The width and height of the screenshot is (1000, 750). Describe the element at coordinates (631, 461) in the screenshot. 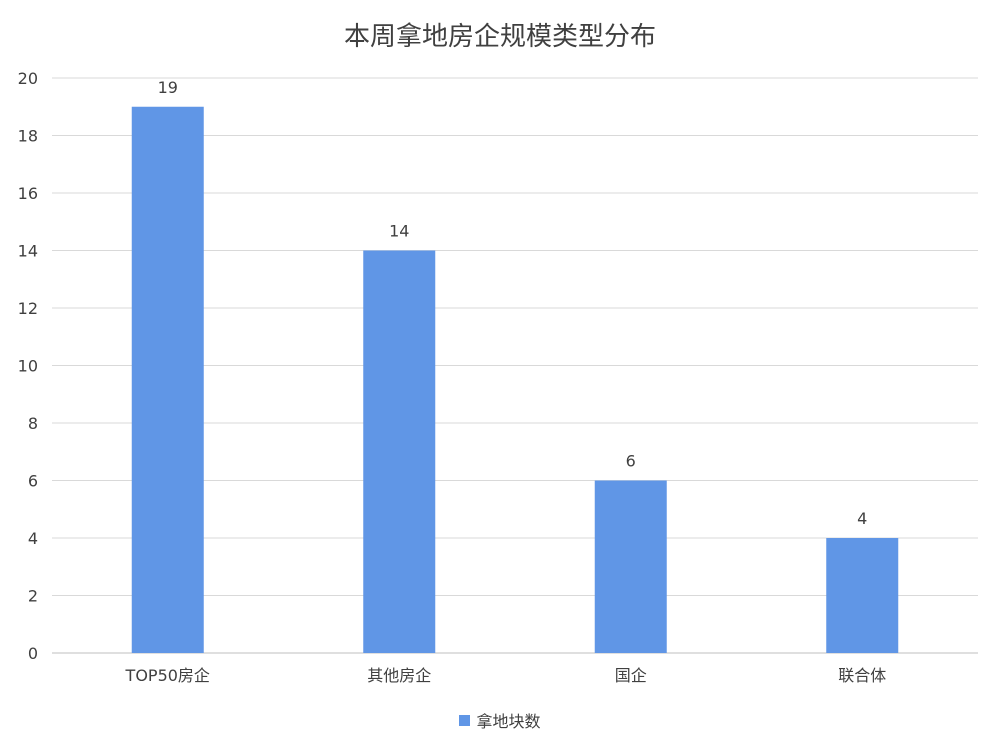

I see `data-label: 6` at that location.